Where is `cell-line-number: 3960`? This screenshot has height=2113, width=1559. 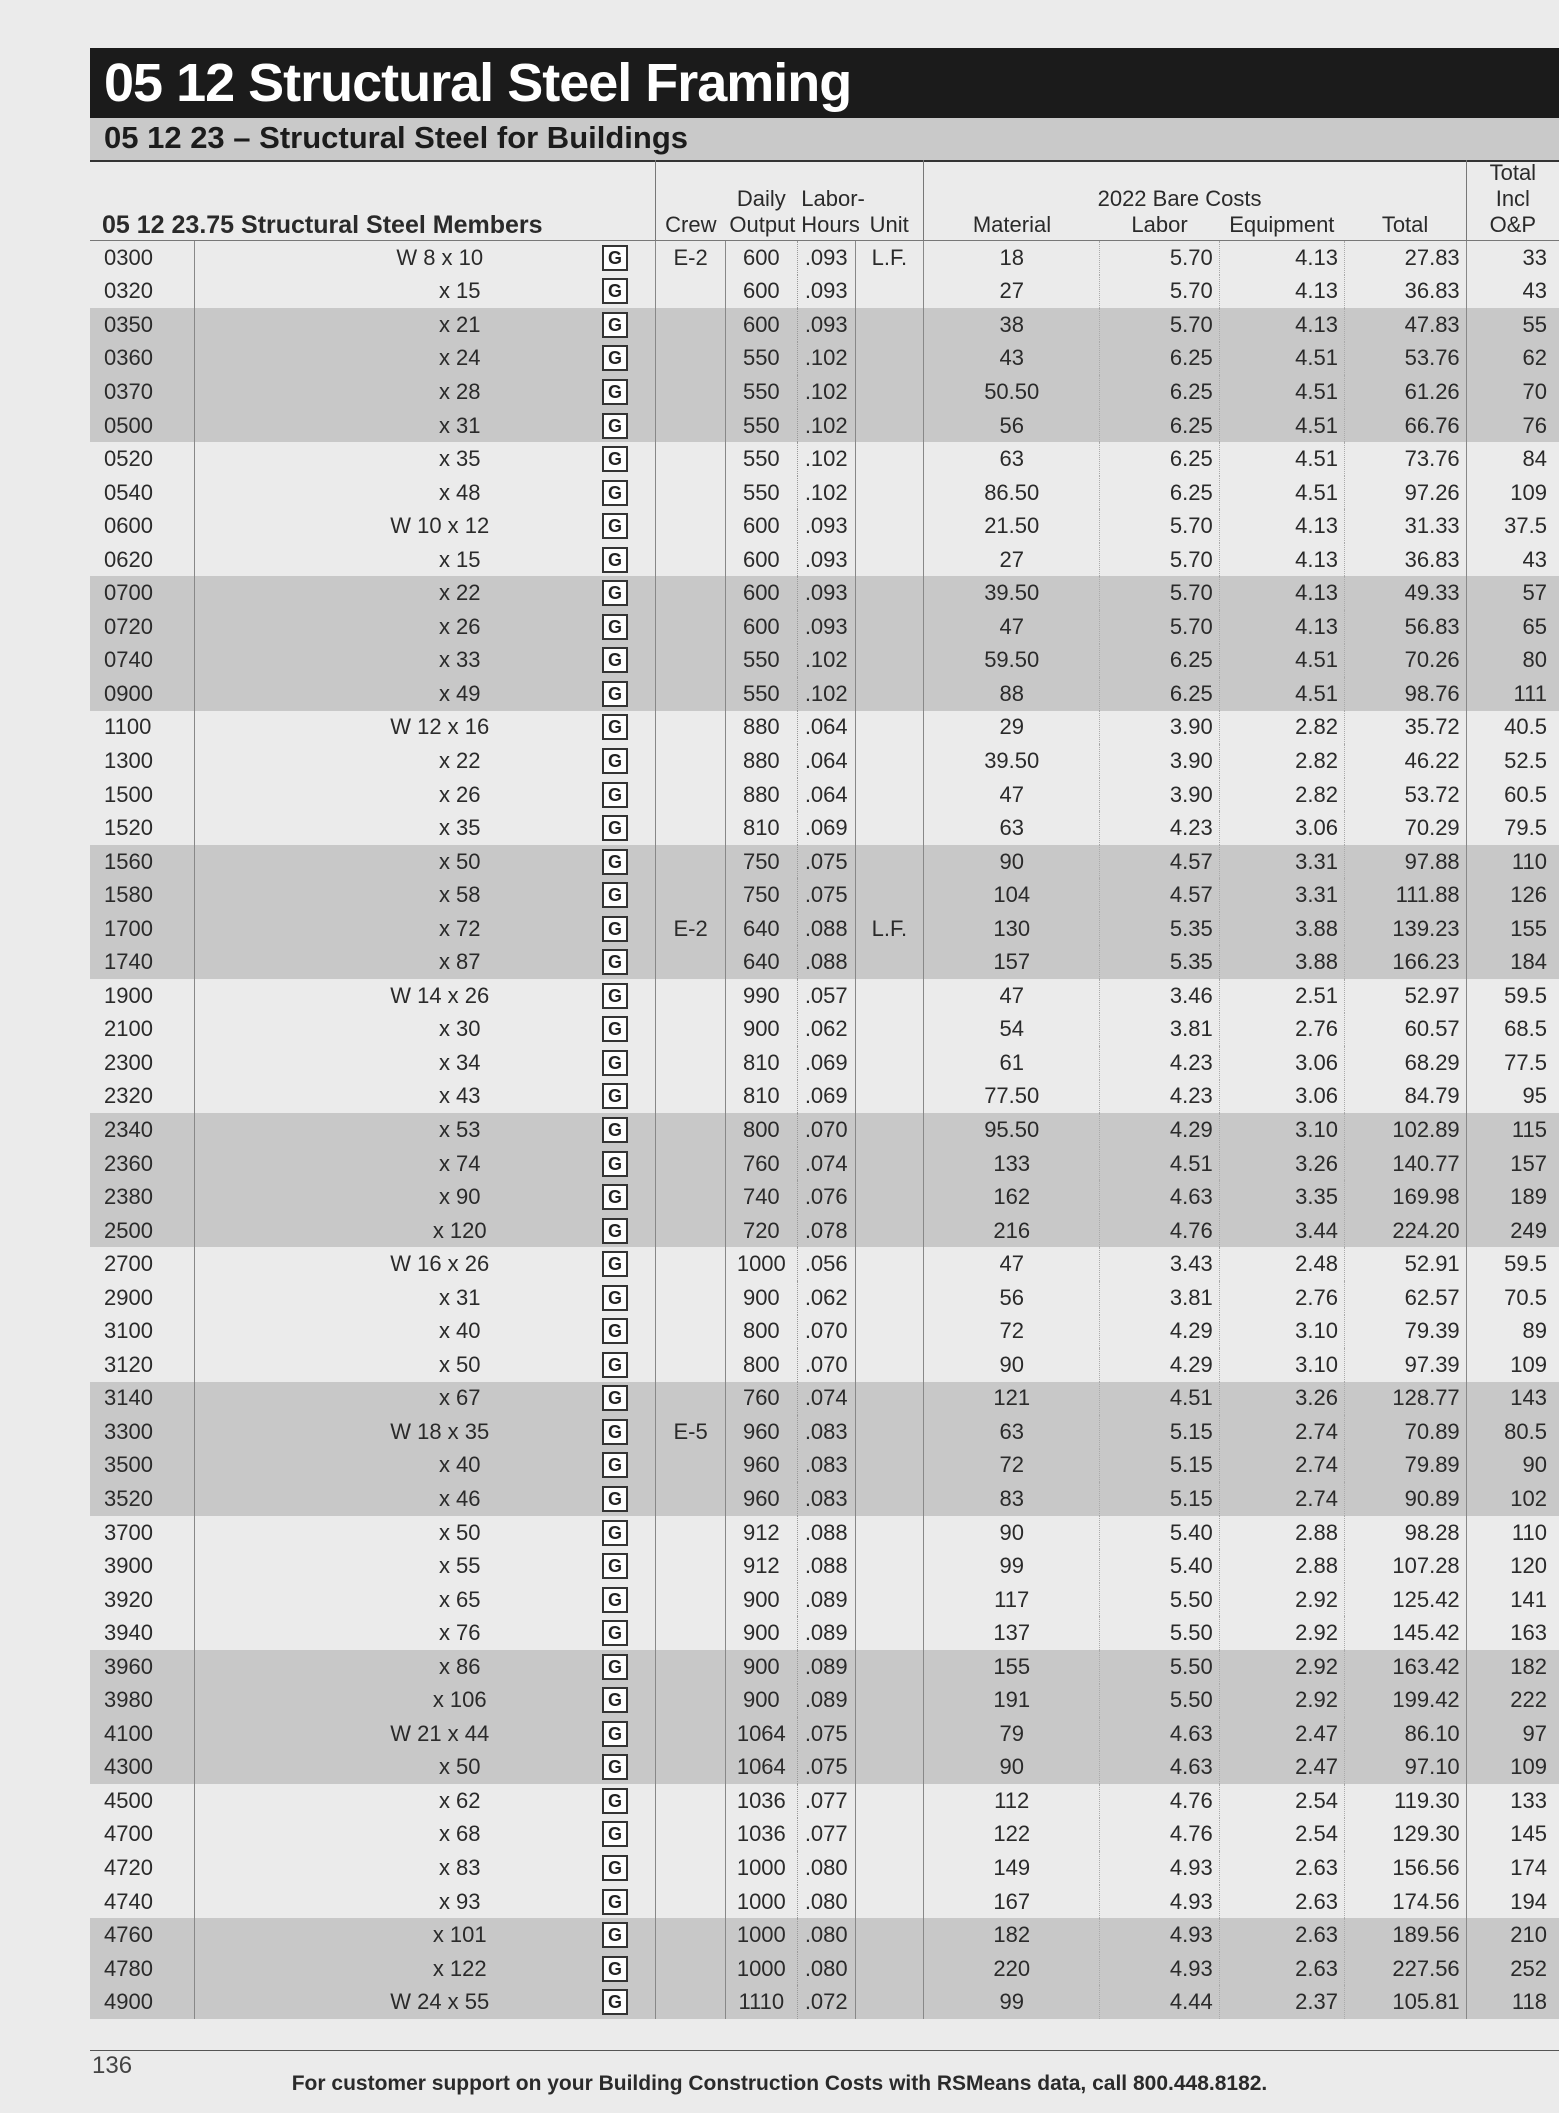
cell-line-number: 3960 is located at coordinates (142, 1666).